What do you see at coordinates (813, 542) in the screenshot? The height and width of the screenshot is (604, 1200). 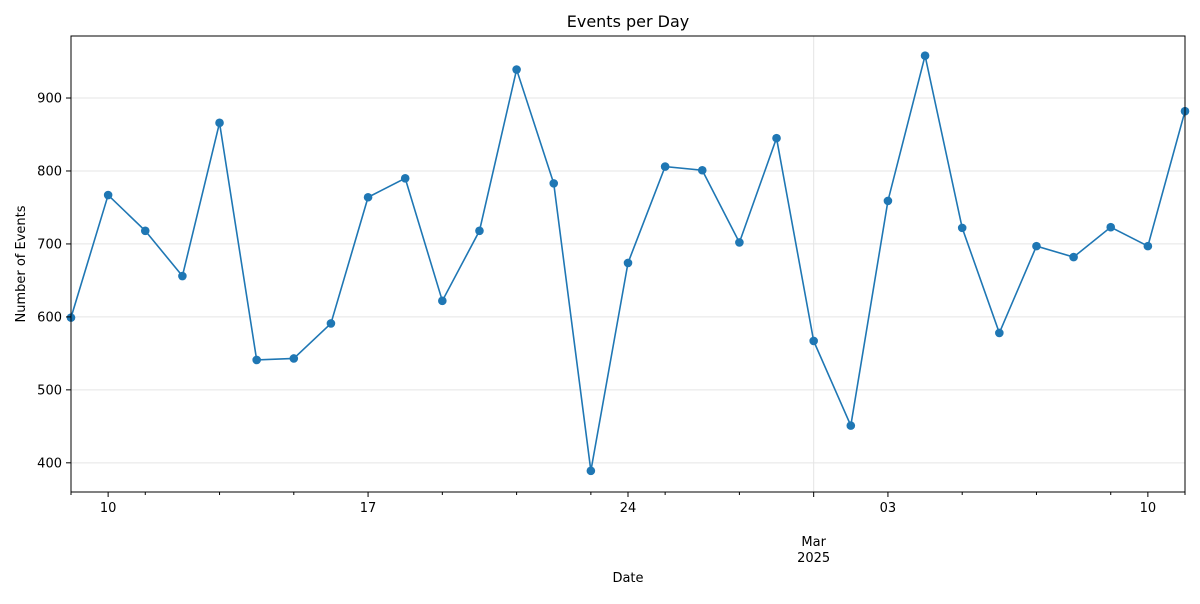 I see `x-month-label: Mar` at bounding box center [813, 542].